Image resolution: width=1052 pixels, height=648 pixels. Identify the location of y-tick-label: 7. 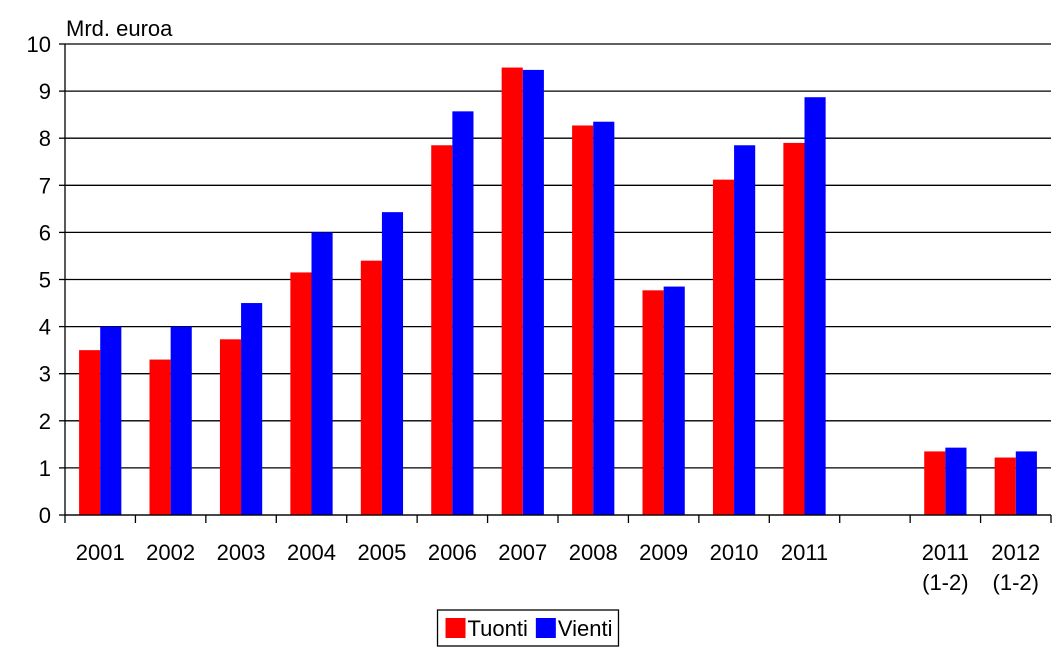
(45, 185).